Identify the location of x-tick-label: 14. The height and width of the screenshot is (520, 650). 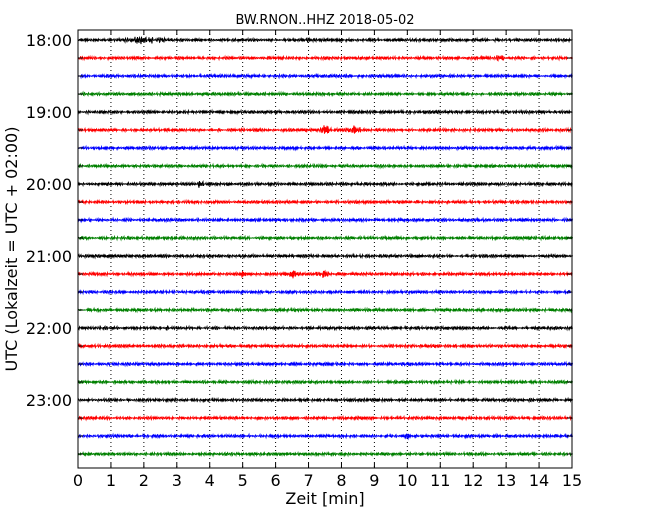
(539, 480).